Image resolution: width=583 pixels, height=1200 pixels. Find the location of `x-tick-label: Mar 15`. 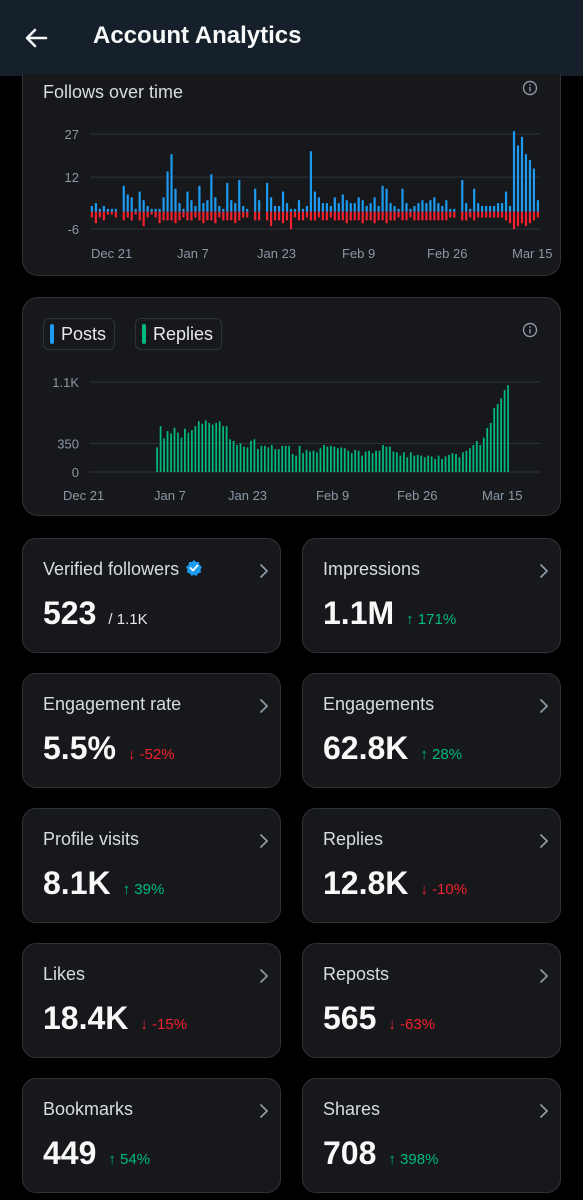

x-tick-label: Mar 15 is located at coordinates (502, 495).